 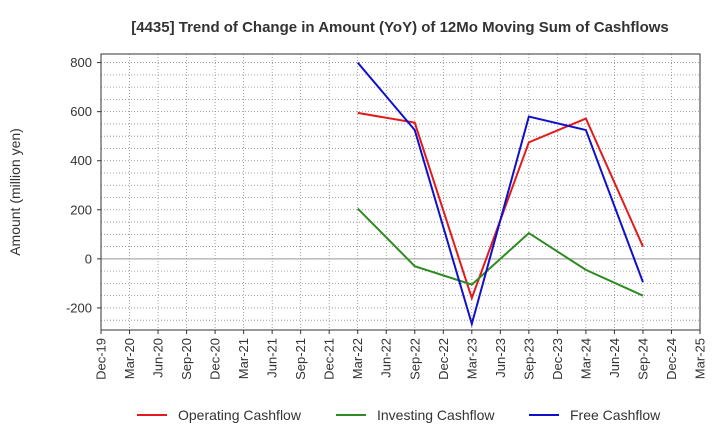 What do you see at coordinates (81, 160) in the screenshot?
I see `y-tick-label: 400` at bounding box center [81, 160].